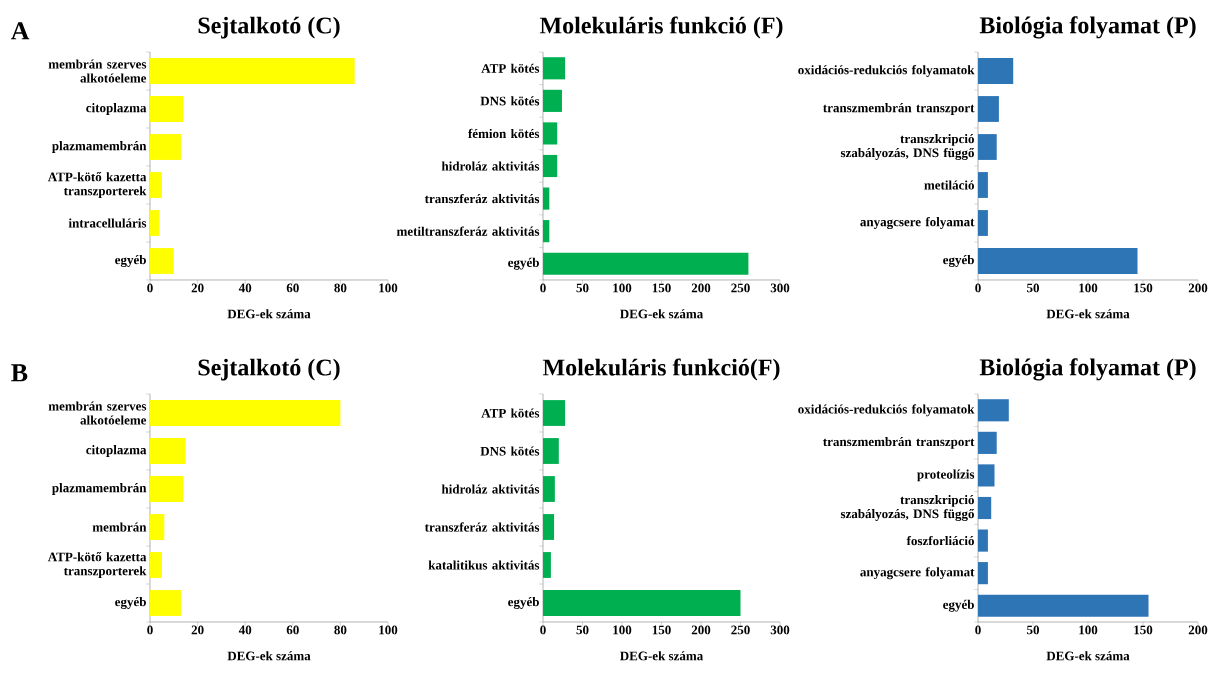  What do you see at coordinates (107, 223) in the screenshot?
I see `y-tick-label: intracelluláris` at bounding box center [107, 223].